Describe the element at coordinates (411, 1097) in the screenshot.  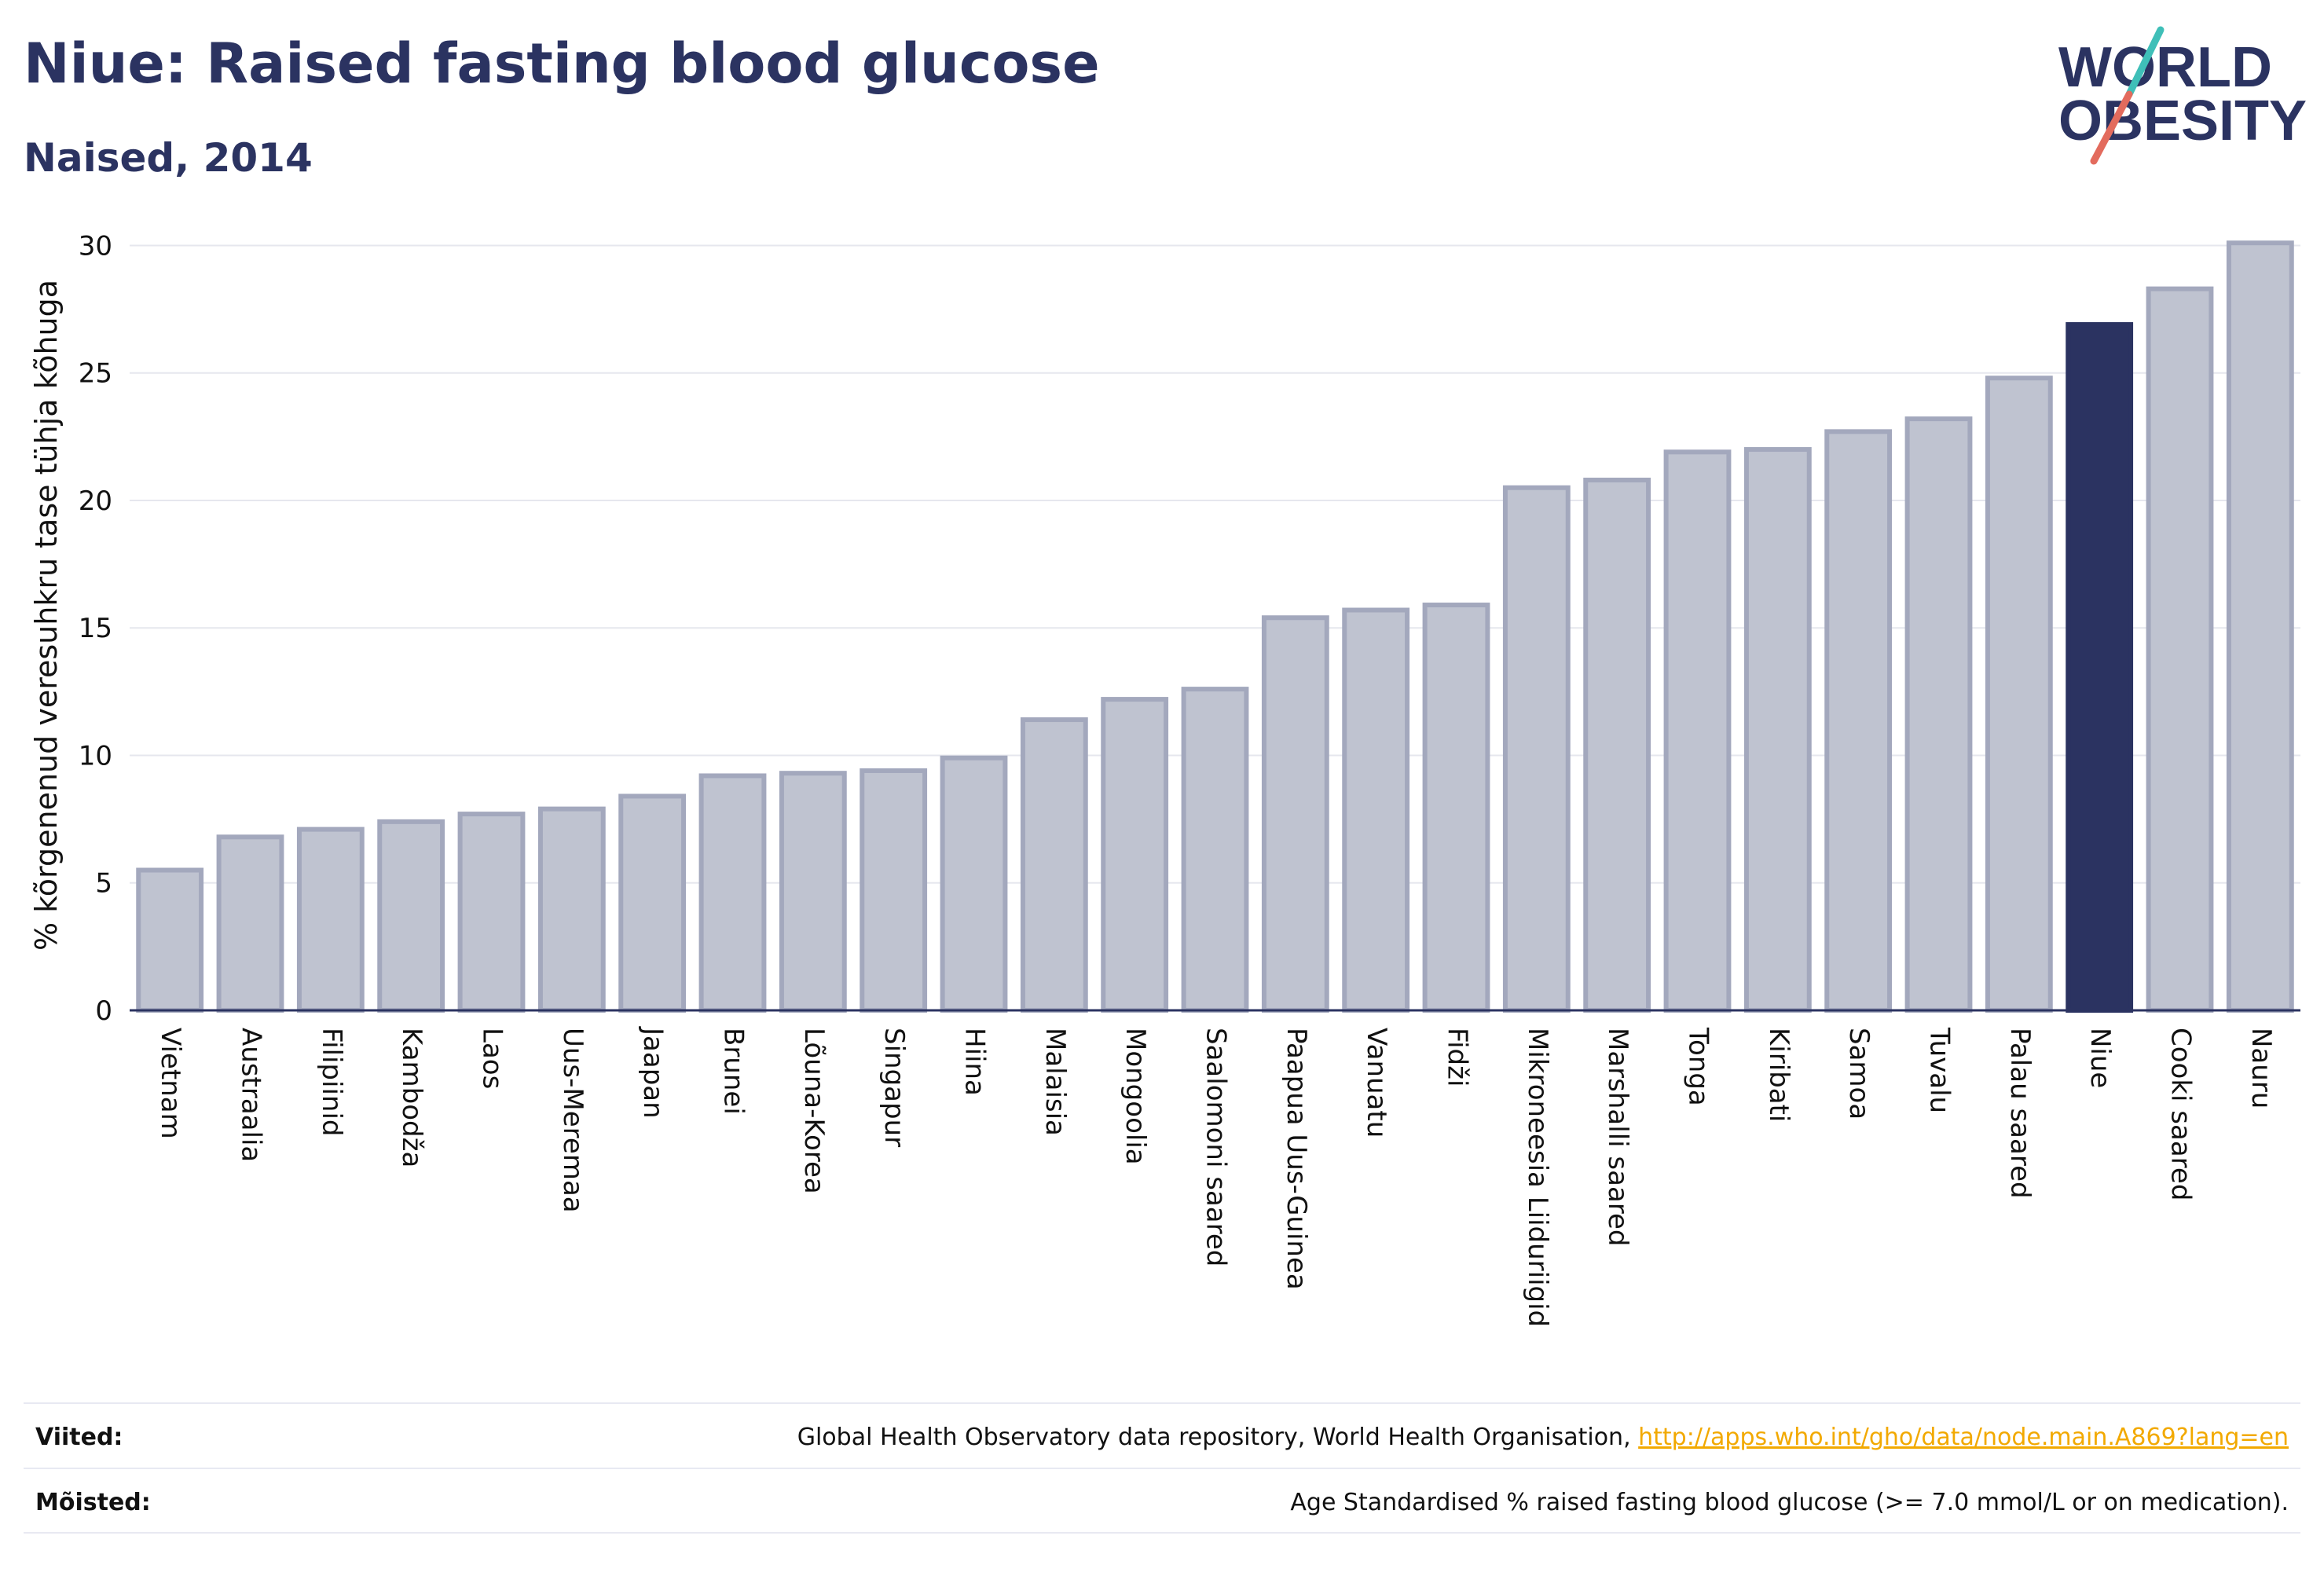
I see `x-tick-label: Kambodža` at that location.